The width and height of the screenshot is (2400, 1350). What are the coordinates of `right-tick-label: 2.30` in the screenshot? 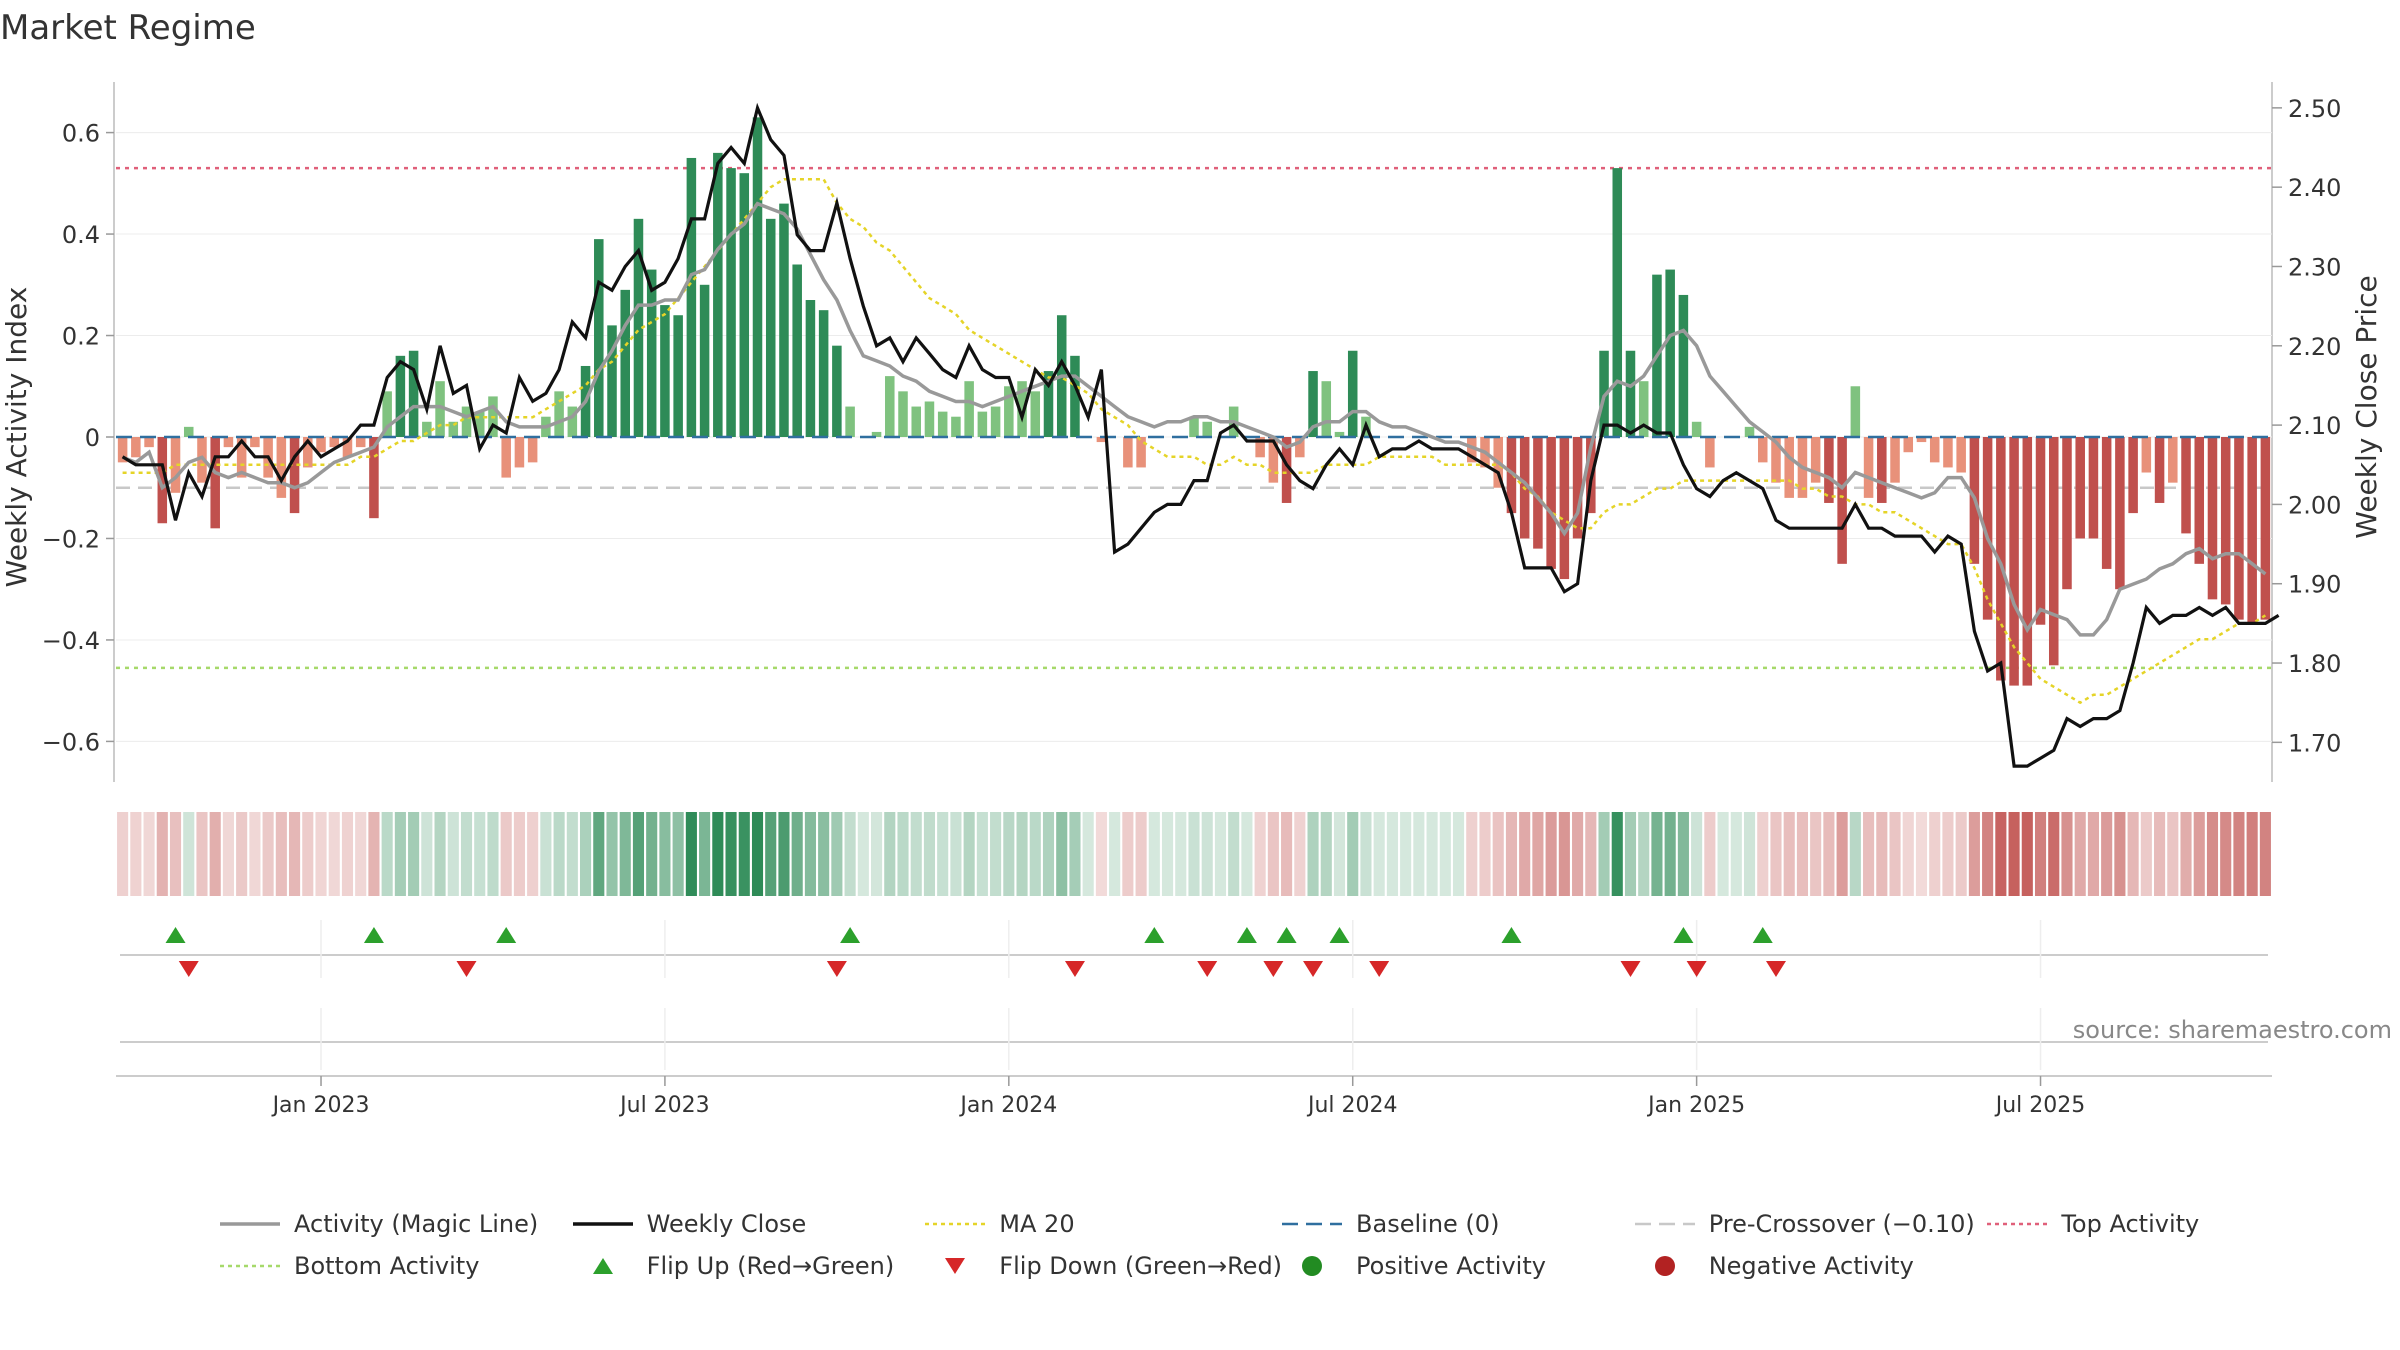 It's located at (2314, 267).